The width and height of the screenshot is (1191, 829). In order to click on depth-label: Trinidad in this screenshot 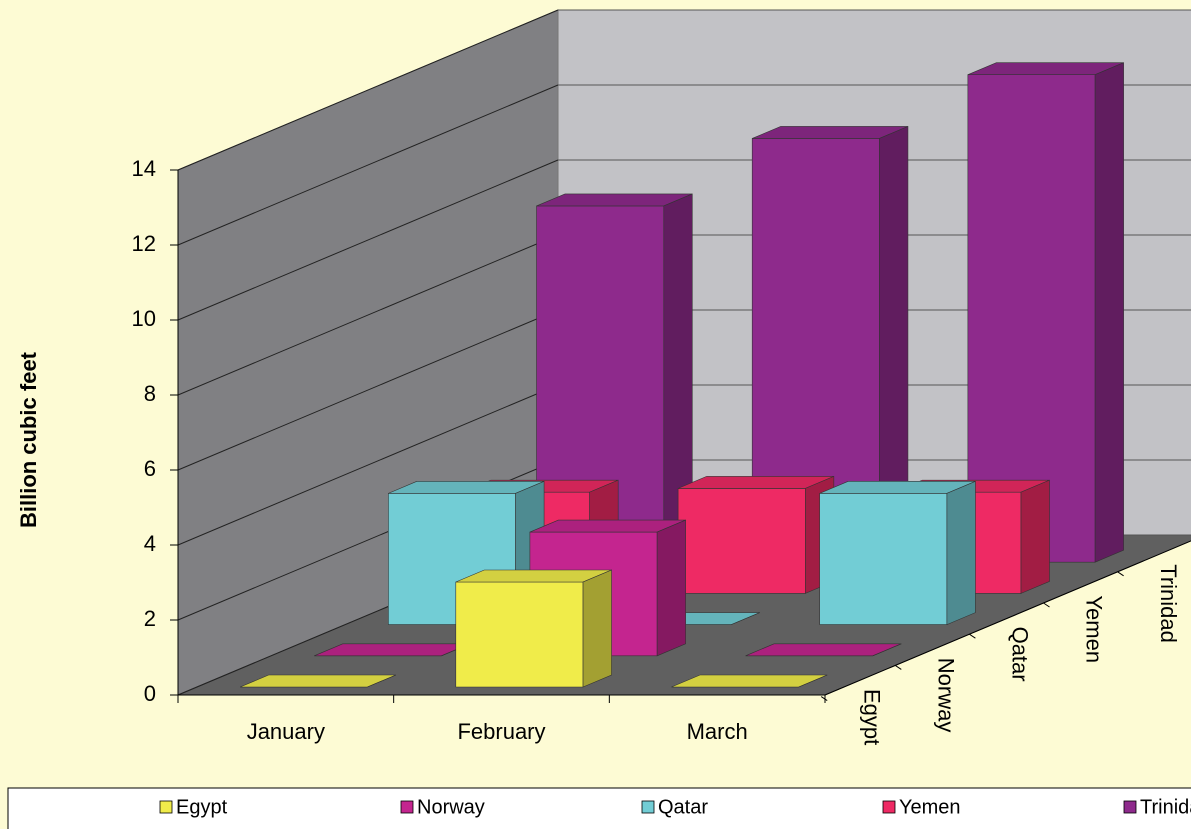, I will do `click(1168, 603)`.